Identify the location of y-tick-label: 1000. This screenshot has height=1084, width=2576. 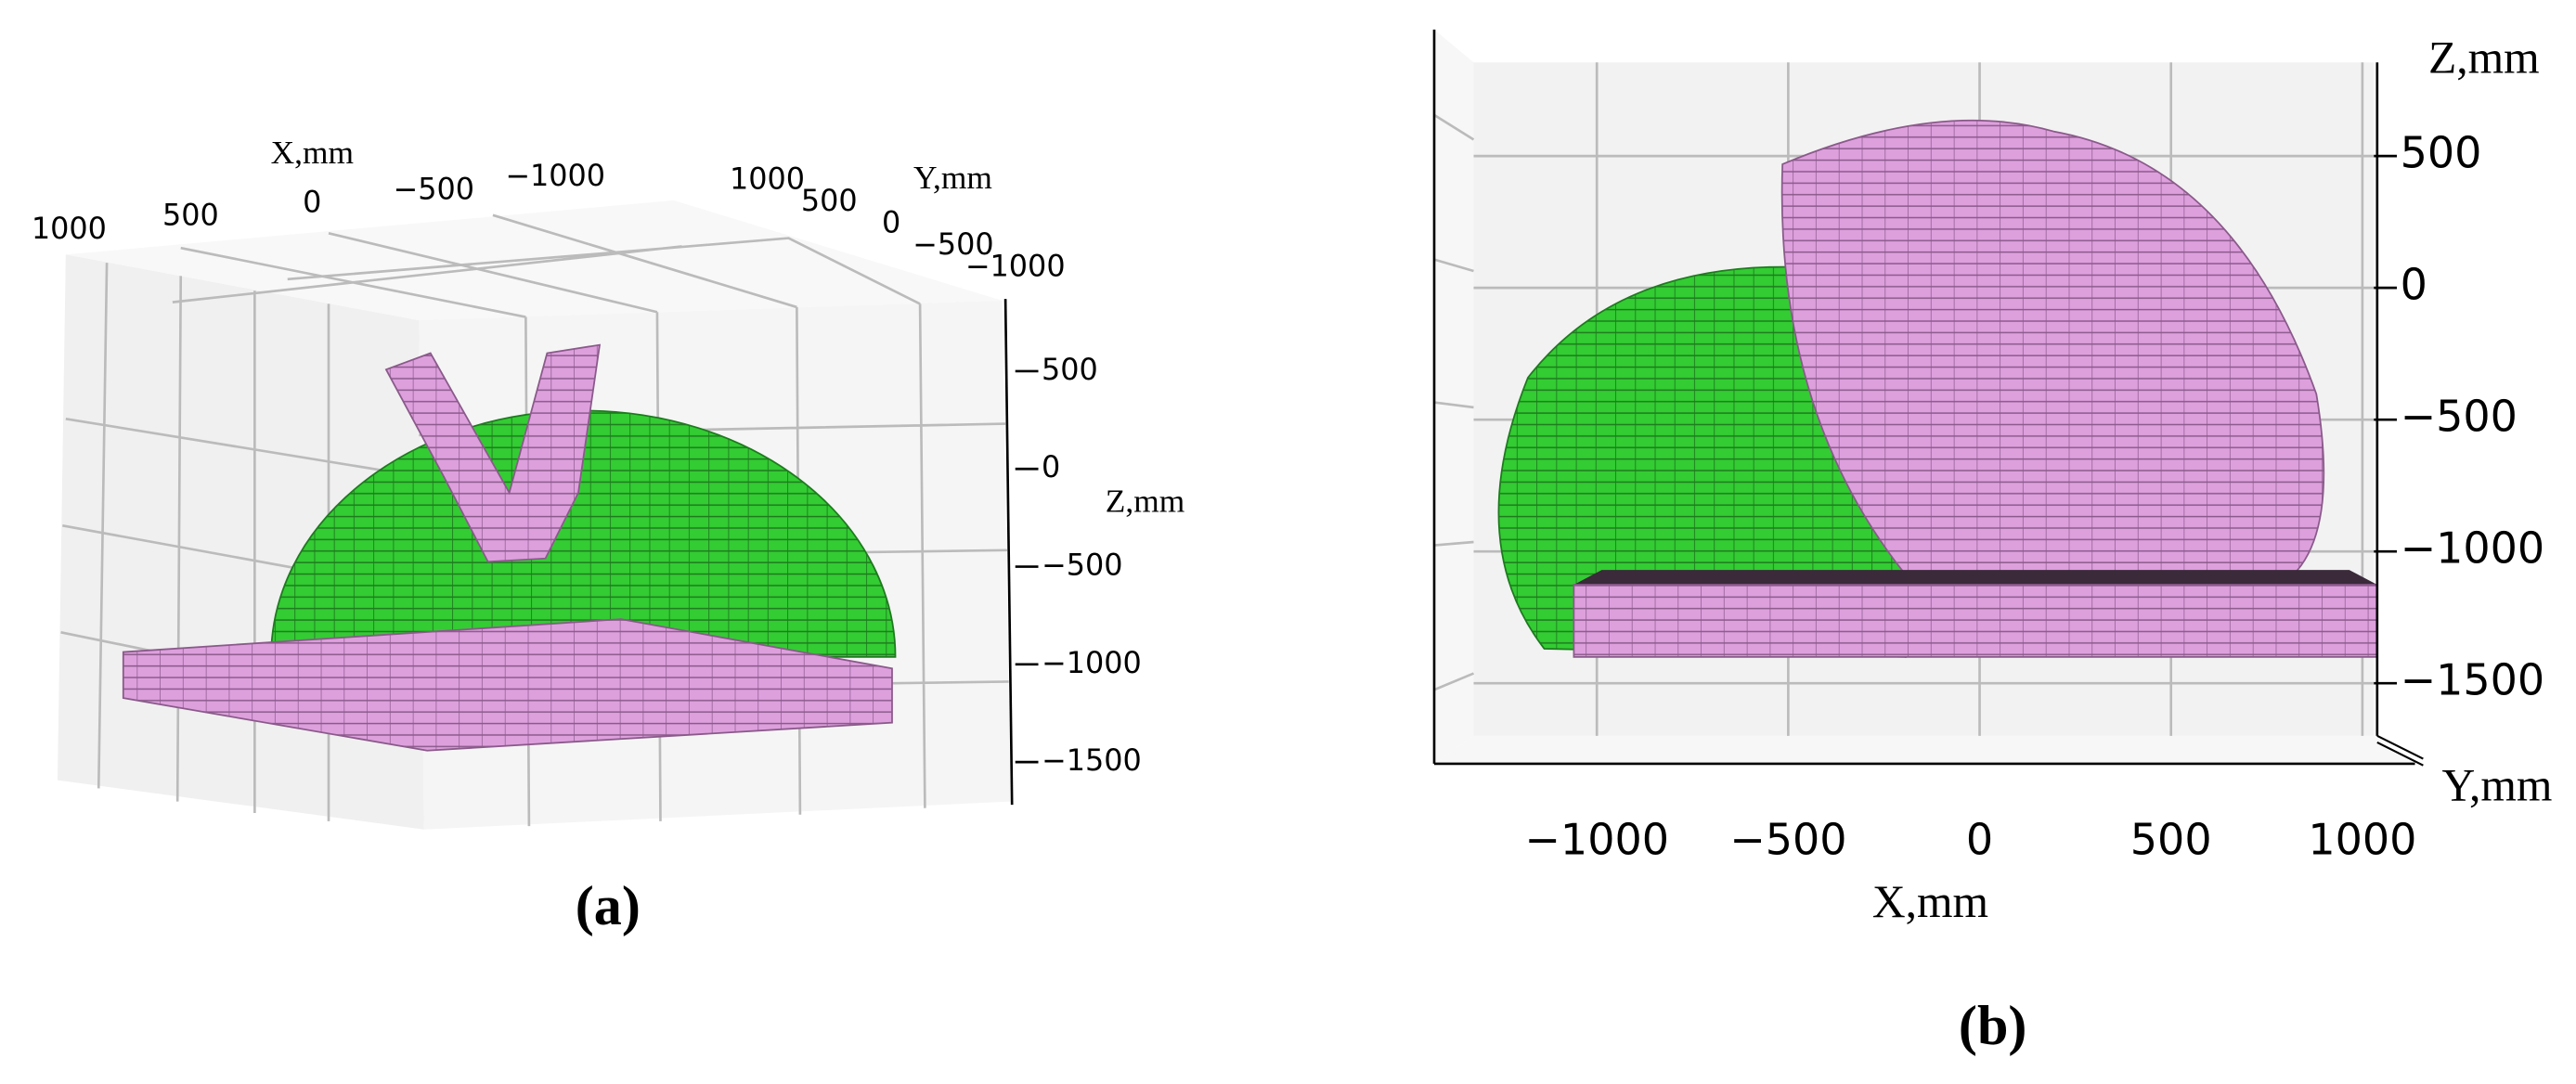
(767, 179).